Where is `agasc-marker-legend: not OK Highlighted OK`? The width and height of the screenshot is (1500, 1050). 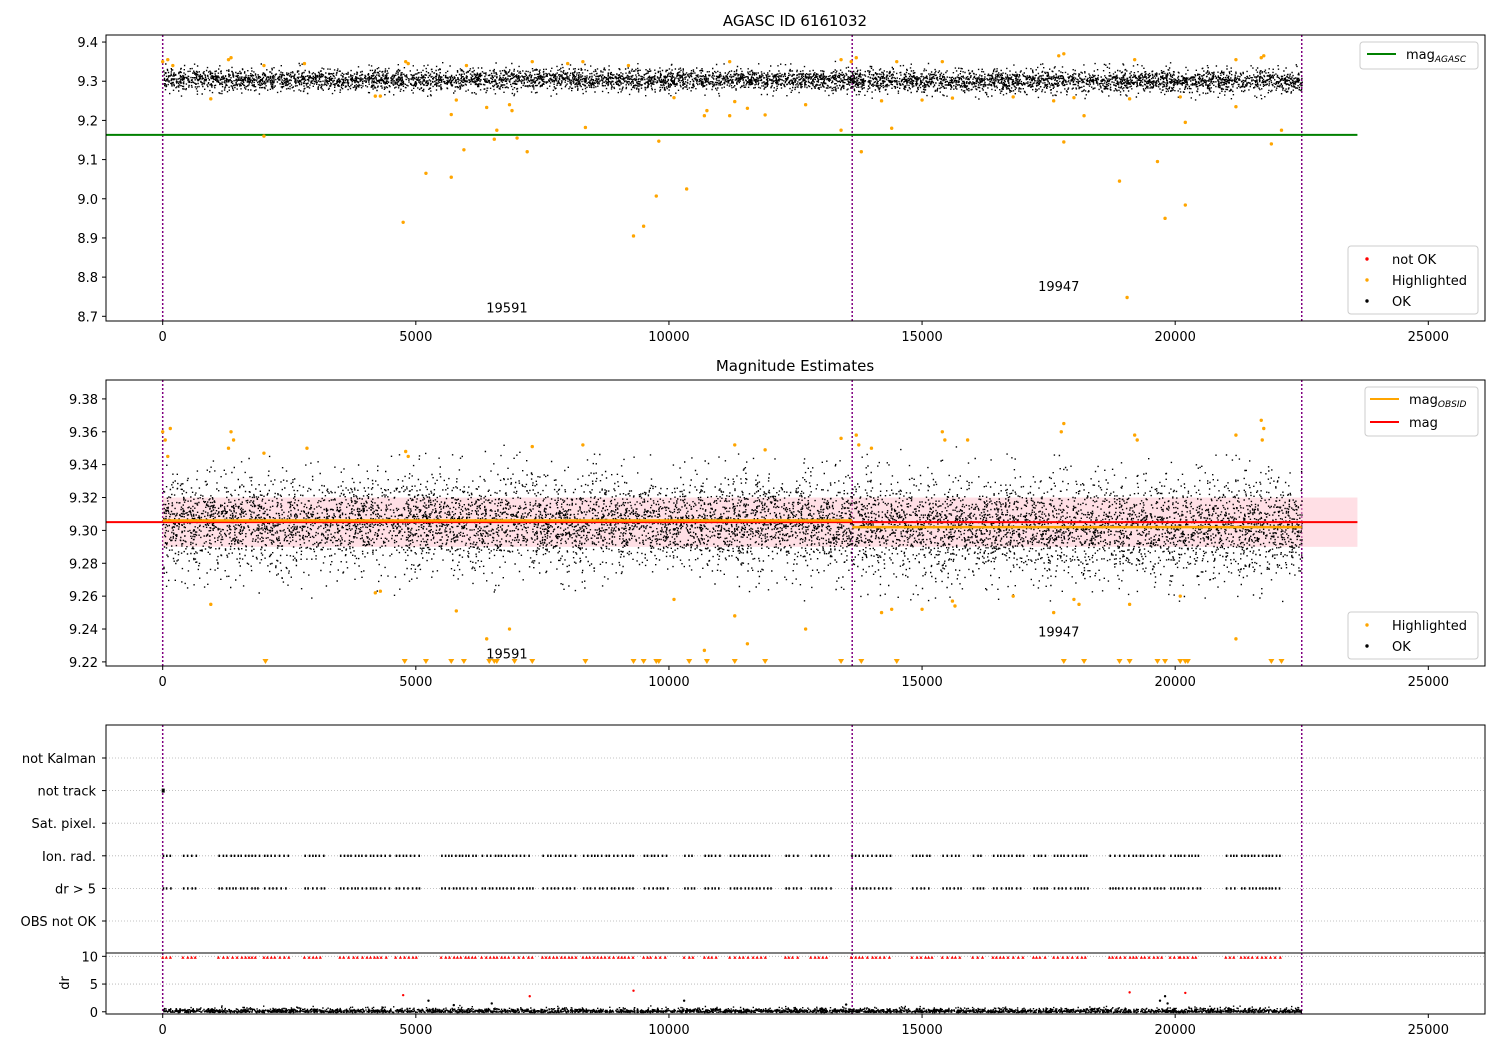
agasc-marker-legend: not OK Highlighted OK is located at coordinates (1413, 280).